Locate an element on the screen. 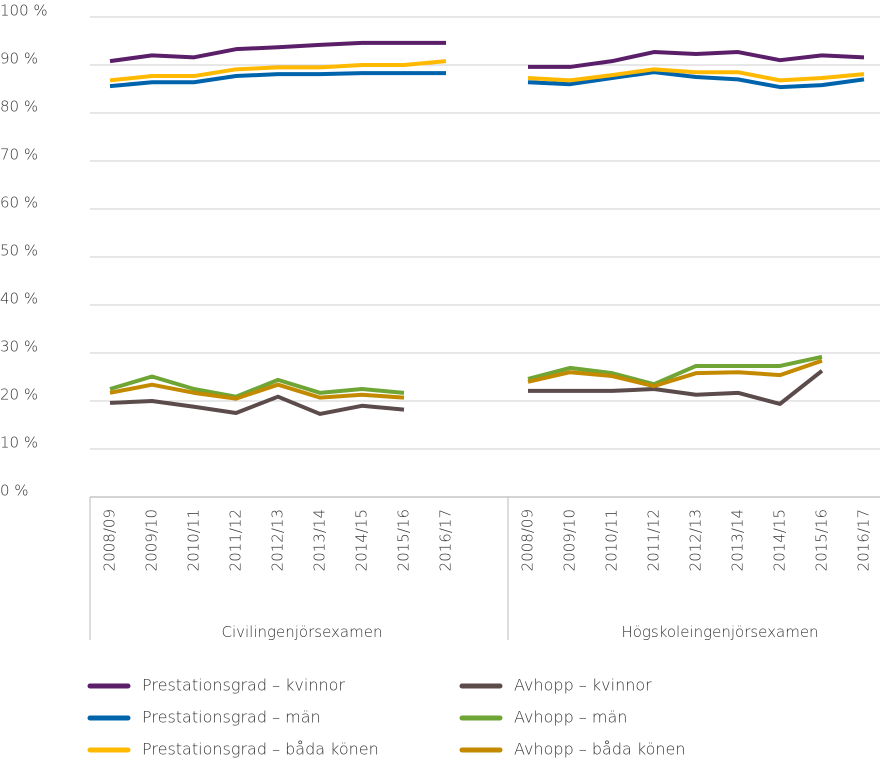 The image size is (881, 773). legend-label: Avhopp – båda könen is located at coordinates (600, 749).